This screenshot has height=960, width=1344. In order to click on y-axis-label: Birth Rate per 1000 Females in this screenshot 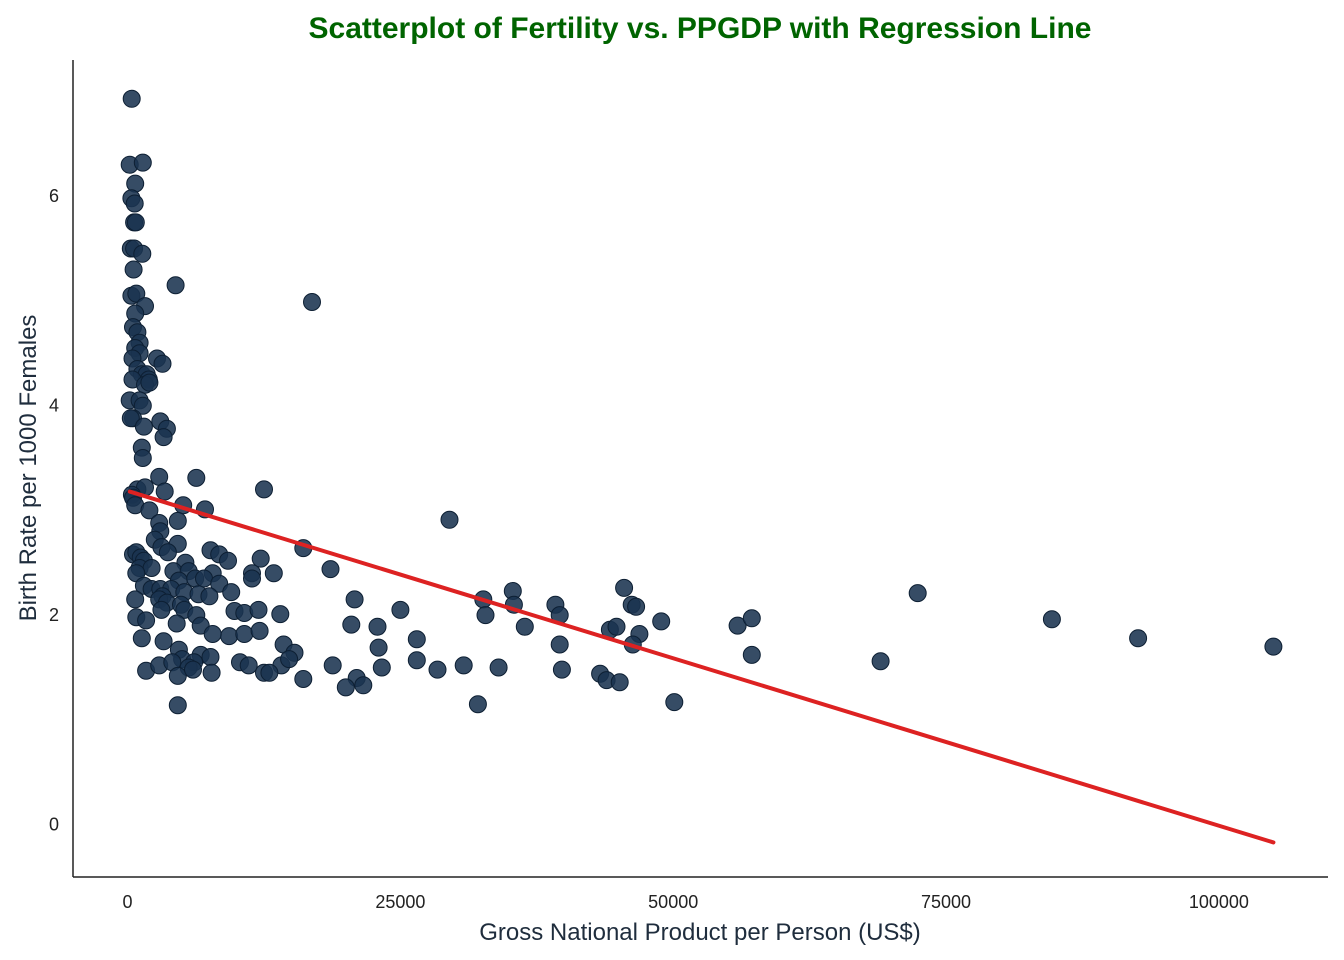, I will do `click(28, 468)`.